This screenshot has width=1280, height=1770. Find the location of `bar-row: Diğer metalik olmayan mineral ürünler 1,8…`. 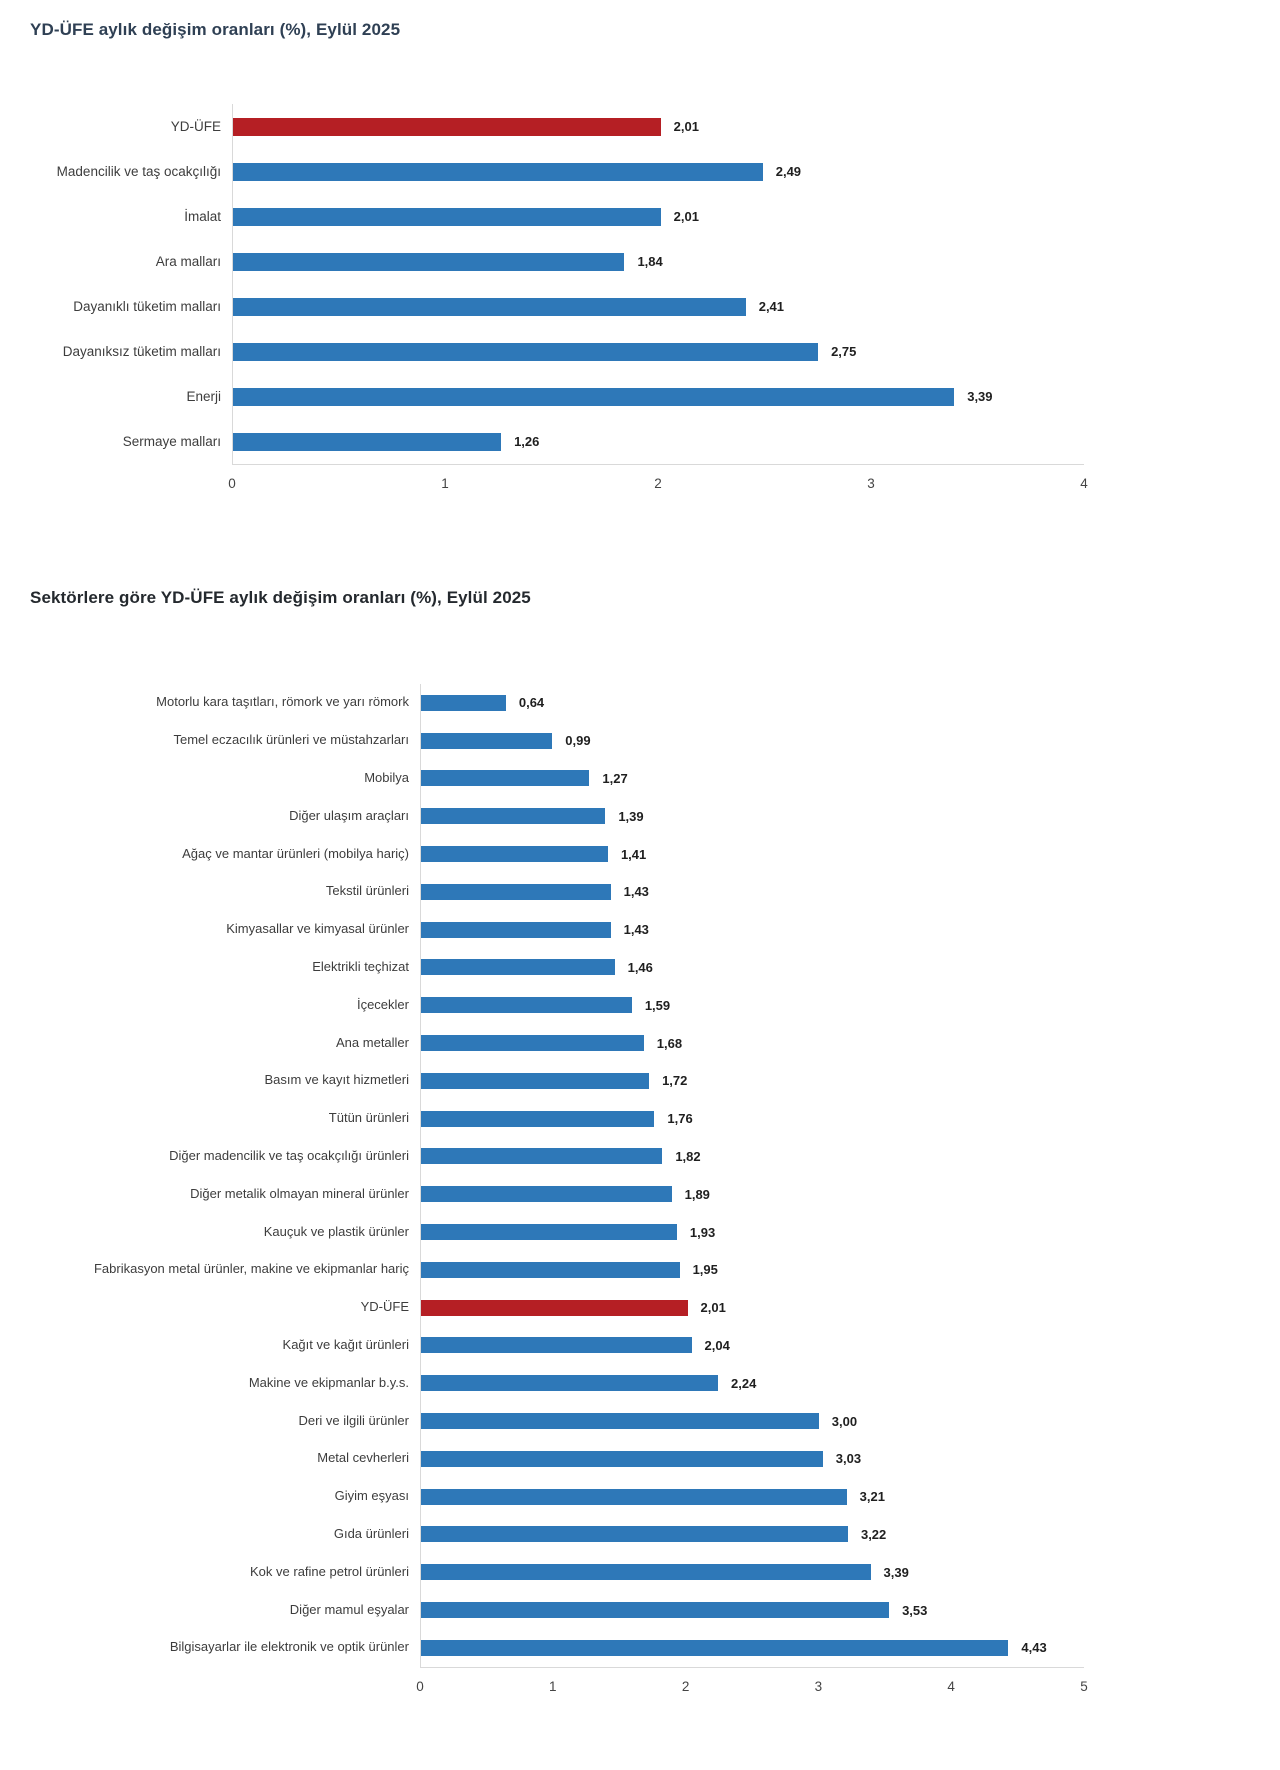

bar-row: Diğer metalik olmayan mineral ürünler 1,8… is located at coordinates (600, 1194).